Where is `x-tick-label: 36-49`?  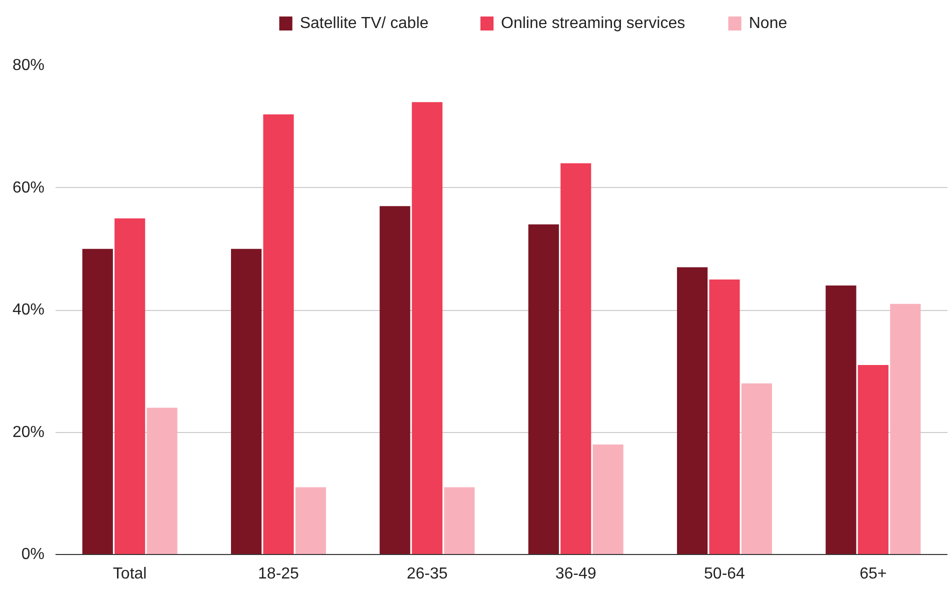
x-tick-label: 36-49 is located at coordinates (575, 574).